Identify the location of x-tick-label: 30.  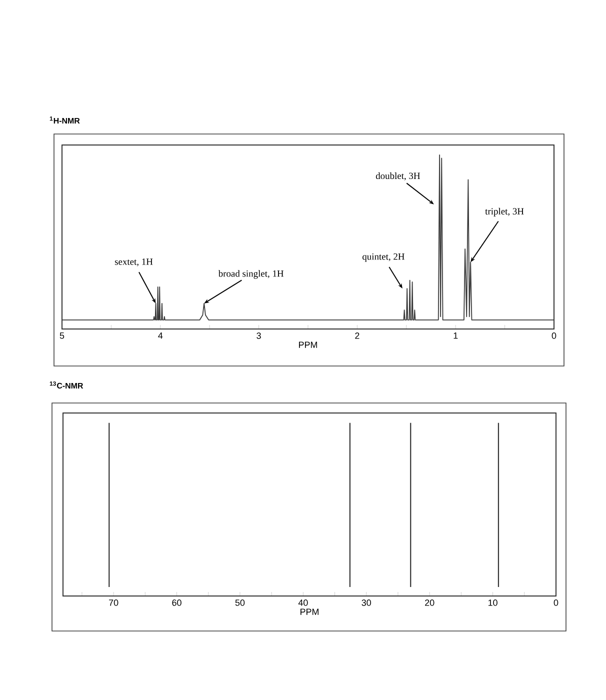
(367, 603).